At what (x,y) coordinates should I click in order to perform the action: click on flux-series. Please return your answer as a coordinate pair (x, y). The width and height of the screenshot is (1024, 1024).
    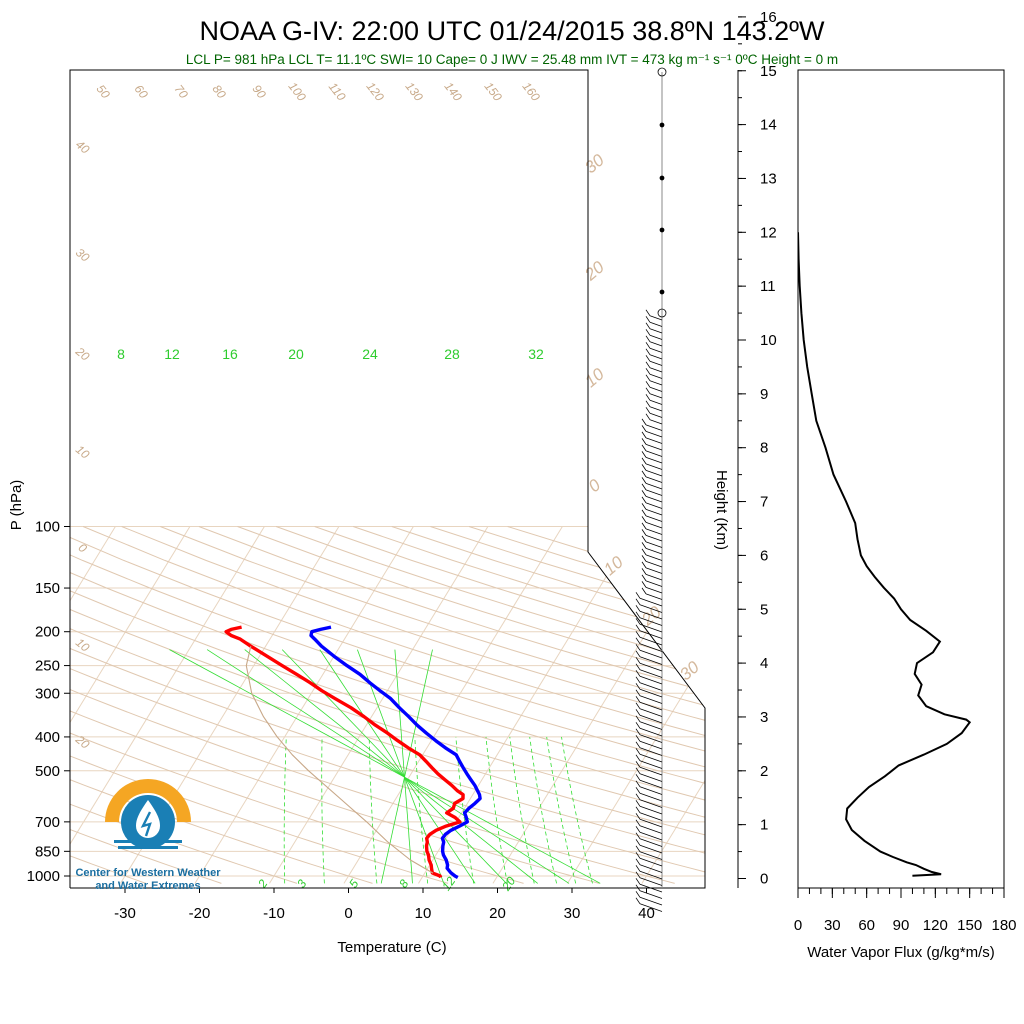
    Looking at the image, I should click on (885, 554).